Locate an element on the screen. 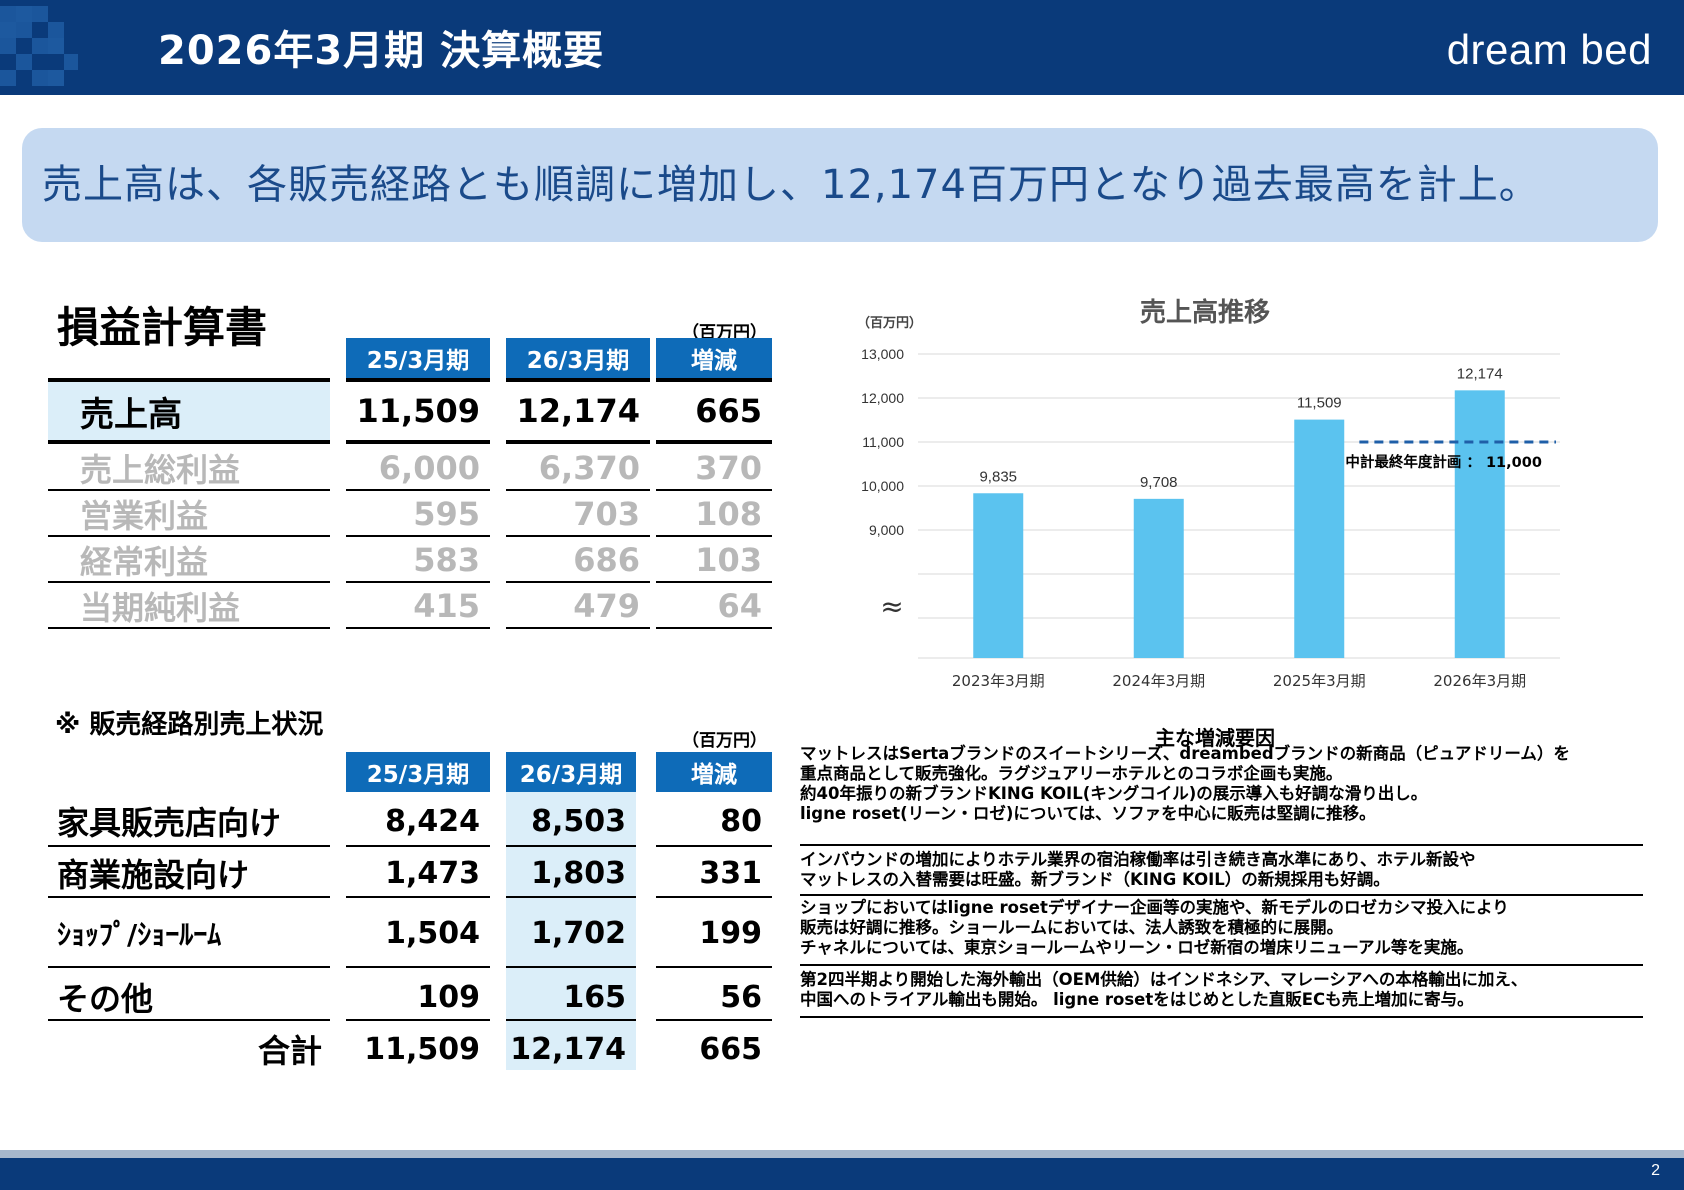 This screenshot has width=1684, height=1190. income-row-label: 営業利益 is located at coordinates (144, 516).